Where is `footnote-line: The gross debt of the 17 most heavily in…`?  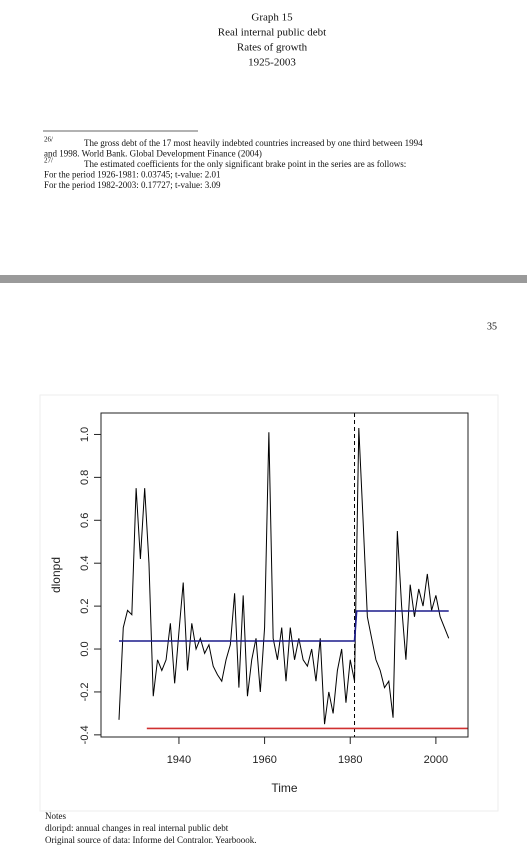 footnote-line: The gross debt of the 17 most heavily in… is located at coordinates (253, 143).